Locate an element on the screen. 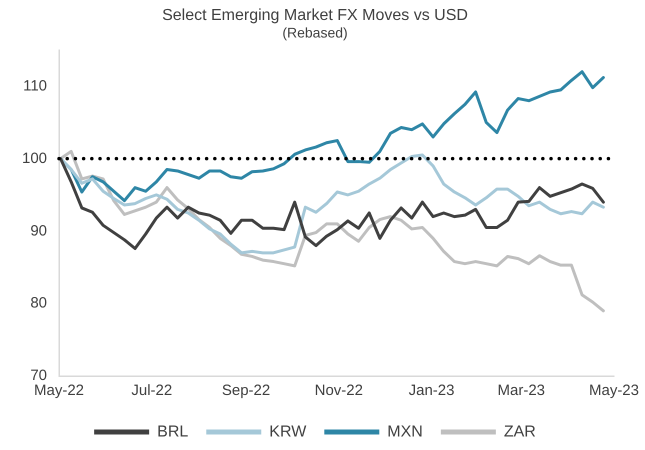 The width and height of the screenshot is (645, 450). legend-label: BRL is located at coordinates (172, 431).